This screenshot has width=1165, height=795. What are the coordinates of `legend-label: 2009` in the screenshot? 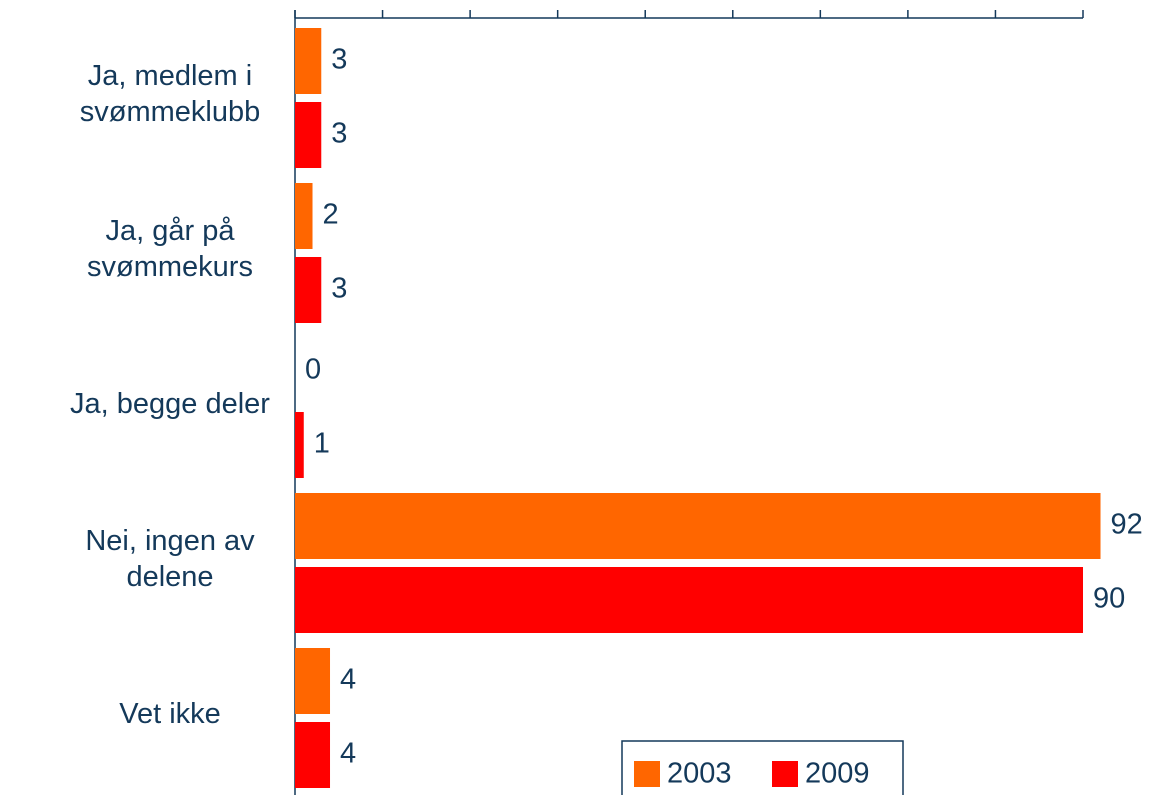 It's located at (837, 774).